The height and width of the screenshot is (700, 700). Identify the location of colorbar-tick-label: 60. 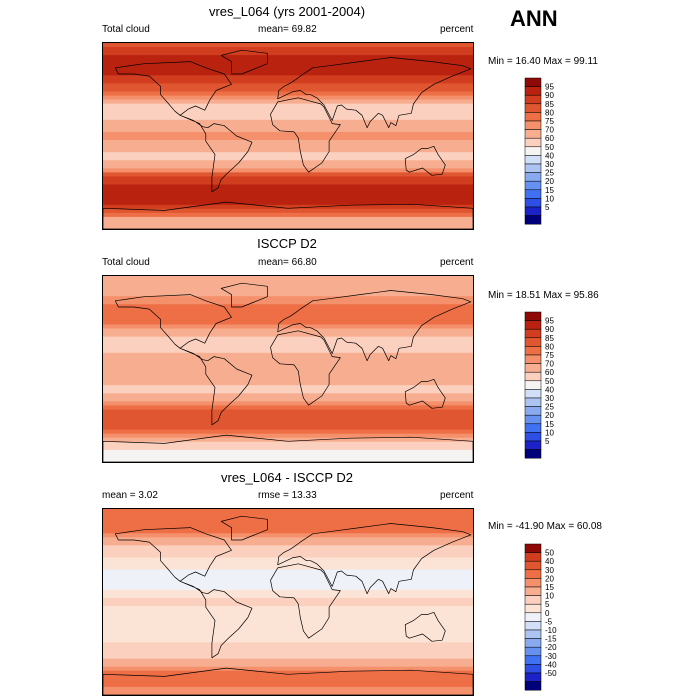
(549, 372).